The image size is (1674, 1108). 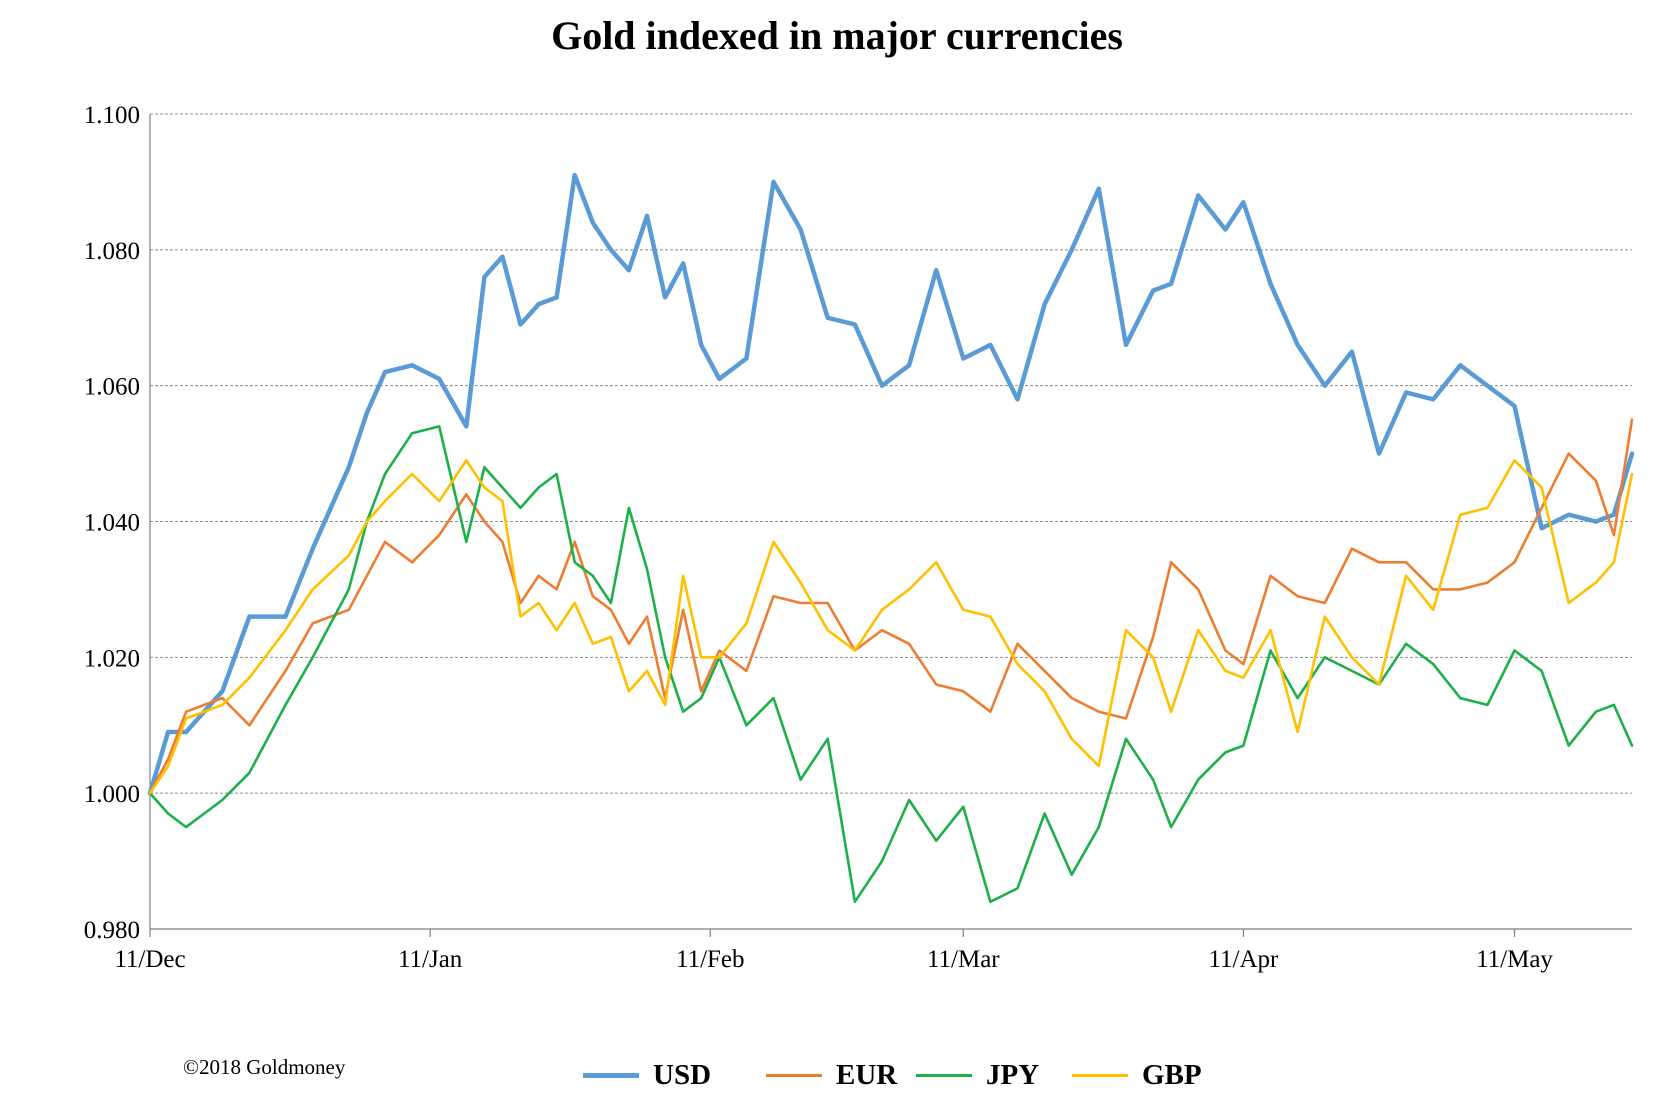 I want to click on legend-item-gbp: GBP, so click(x=1137, y=1075).